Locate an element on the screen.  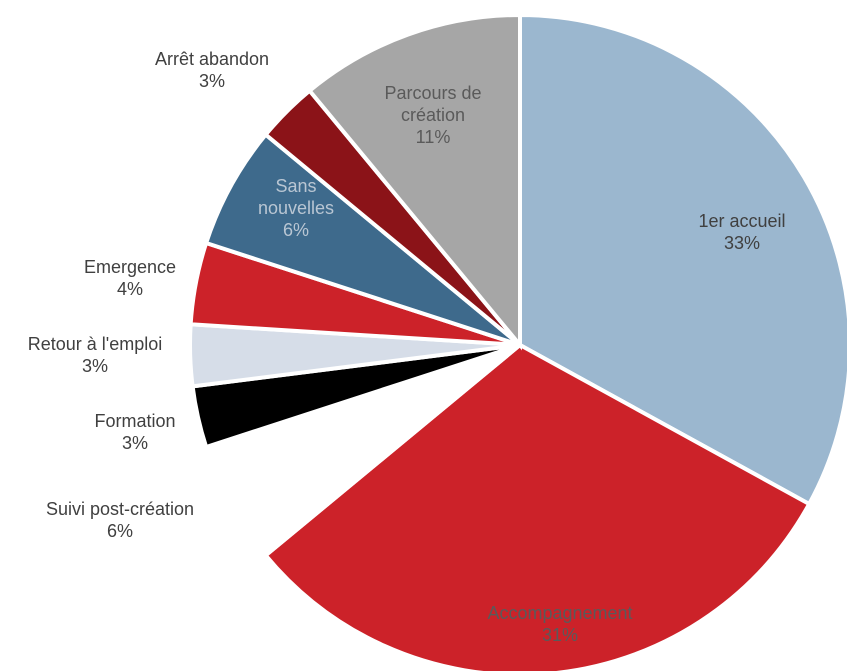
category-label: Retour à l'emploi is located at coordinates (95, 344).